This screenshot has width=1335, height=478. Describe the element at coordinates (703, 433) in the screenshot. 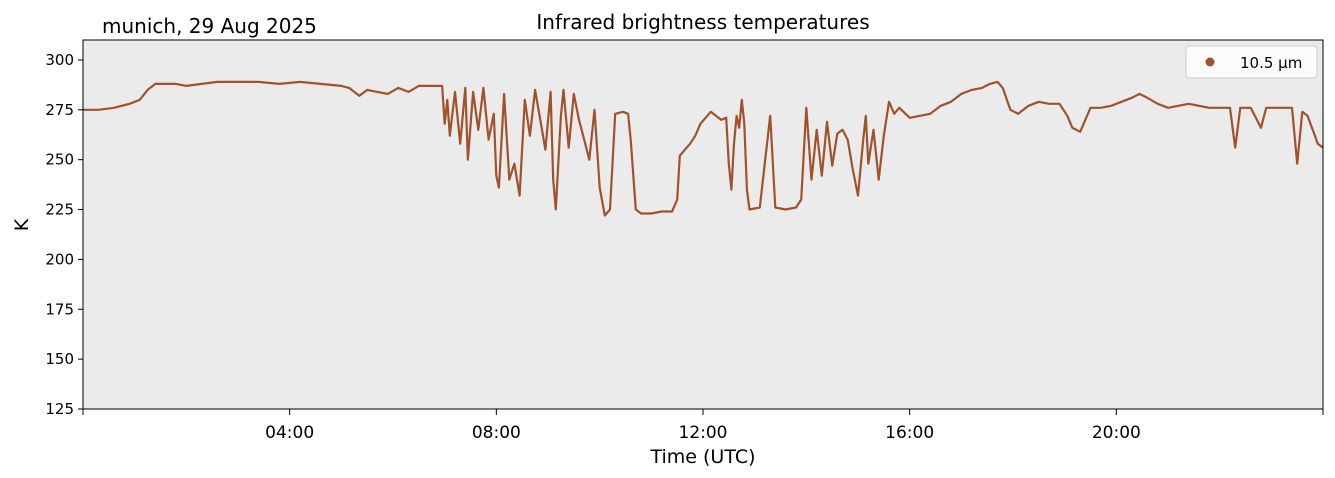

I see `x-tick-label: 12:00` at that location.